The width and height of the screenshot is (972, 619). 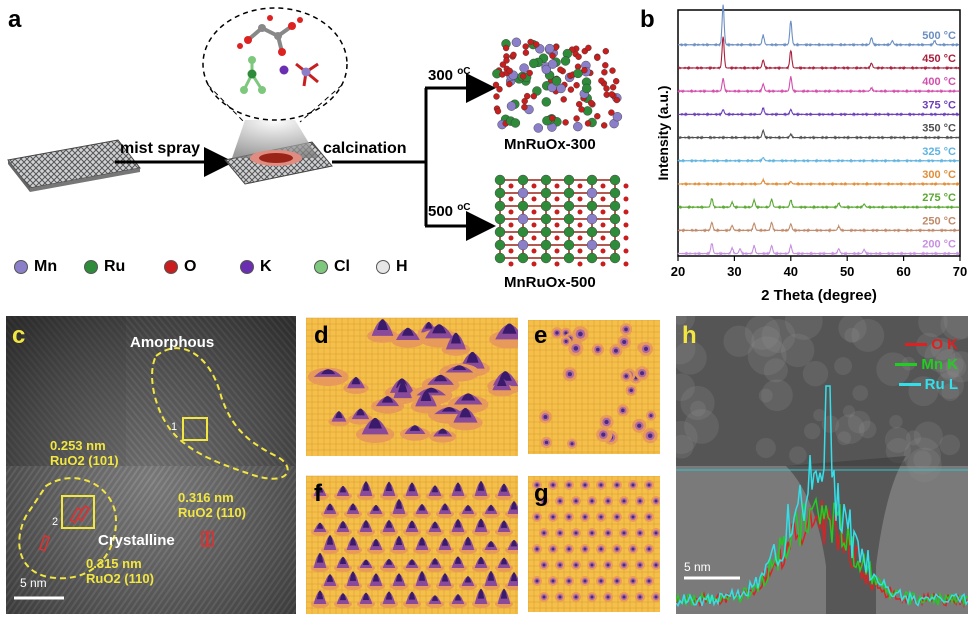 I want to click on temperature-300-label: 300 oC, so click(x=449, y=75).